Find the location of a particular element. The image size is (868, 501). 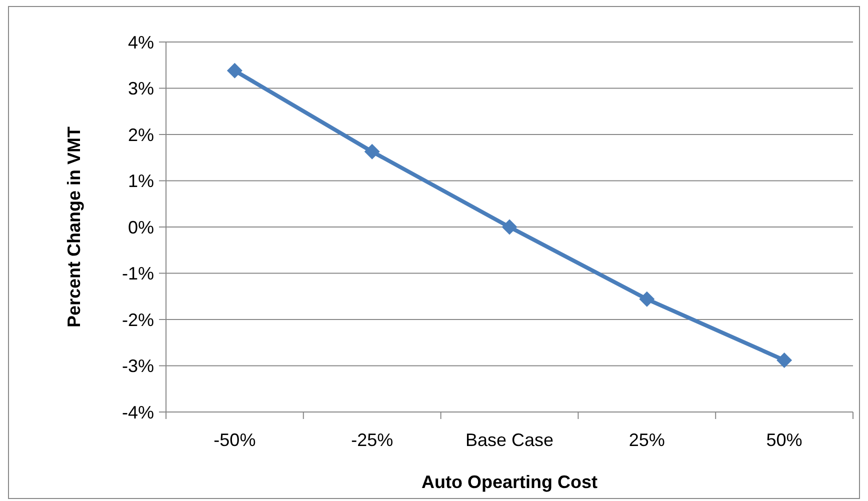

x-tick-label: Base Case is located at coordinates (509, 440).